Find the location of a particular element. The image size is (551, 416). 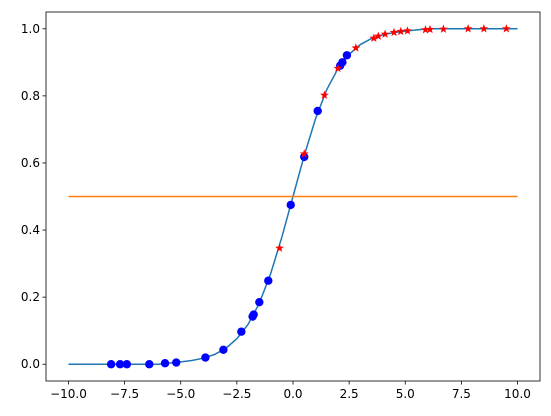

x-tick-label: −7.5 is located at coordinates (124, 394).